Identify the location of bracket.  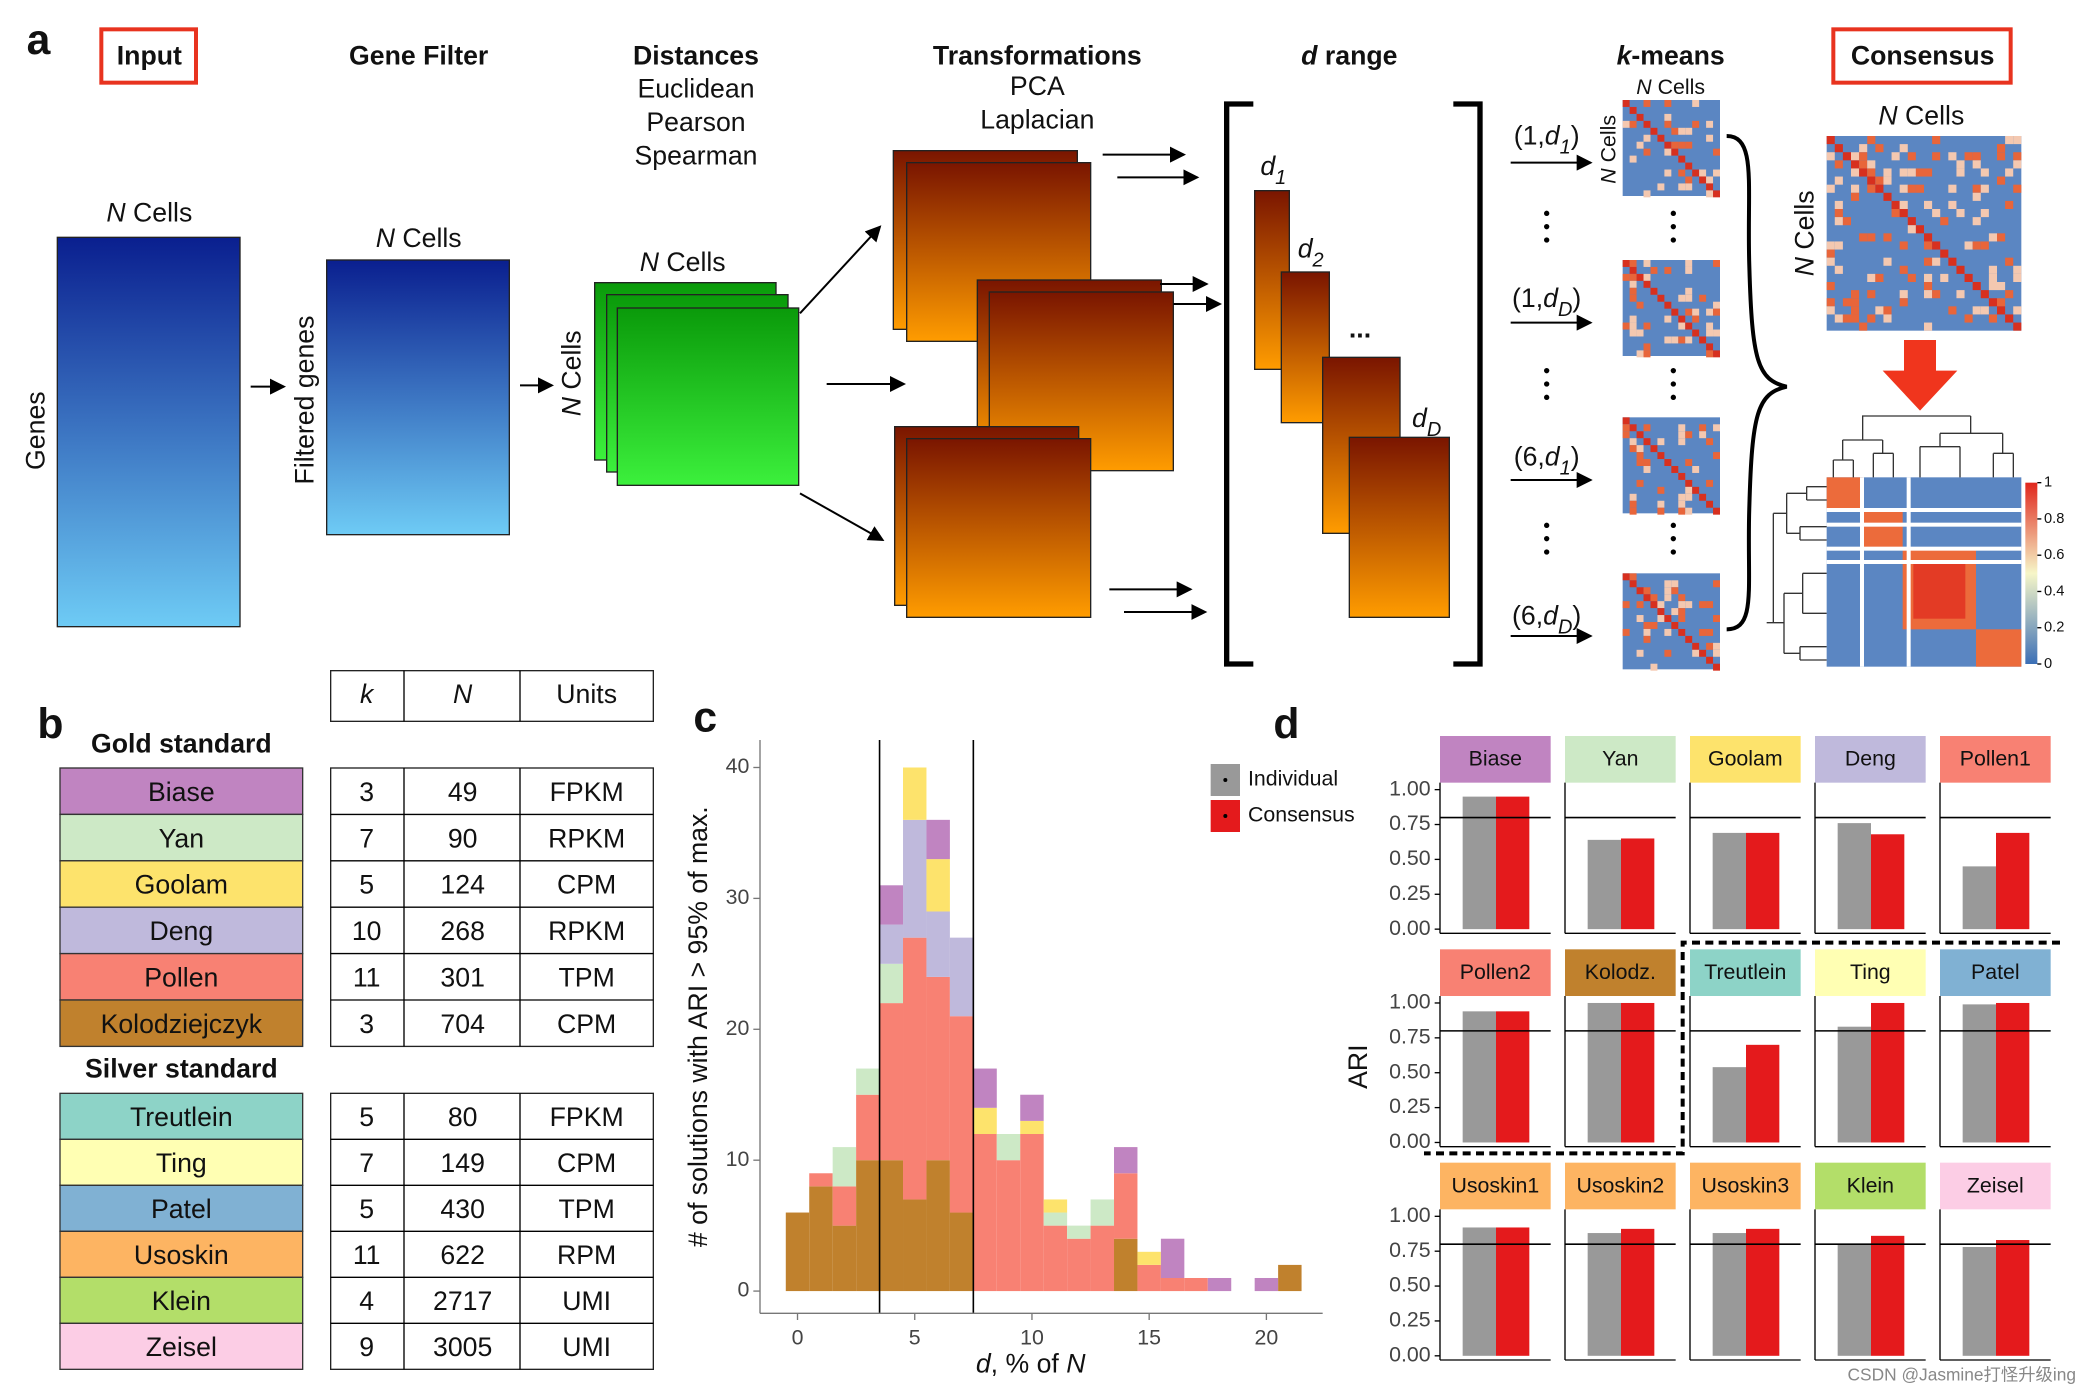
(1239, 384).